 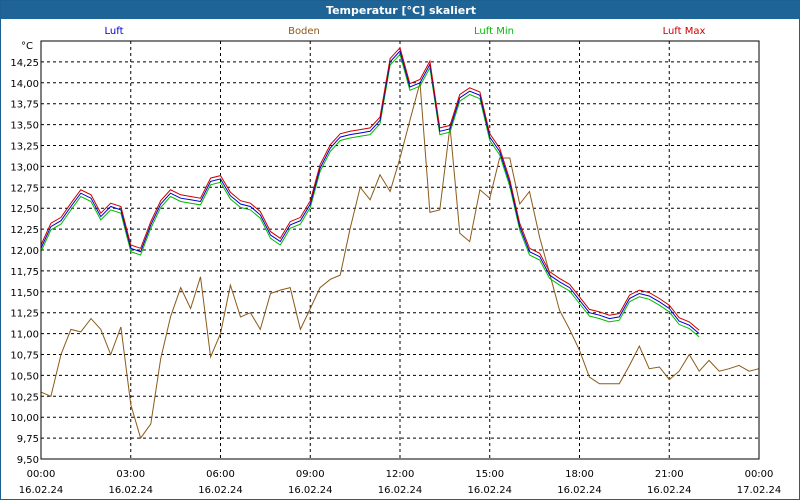 I want to click on y-tick-label: 10,00, so click(x=24, y=418).